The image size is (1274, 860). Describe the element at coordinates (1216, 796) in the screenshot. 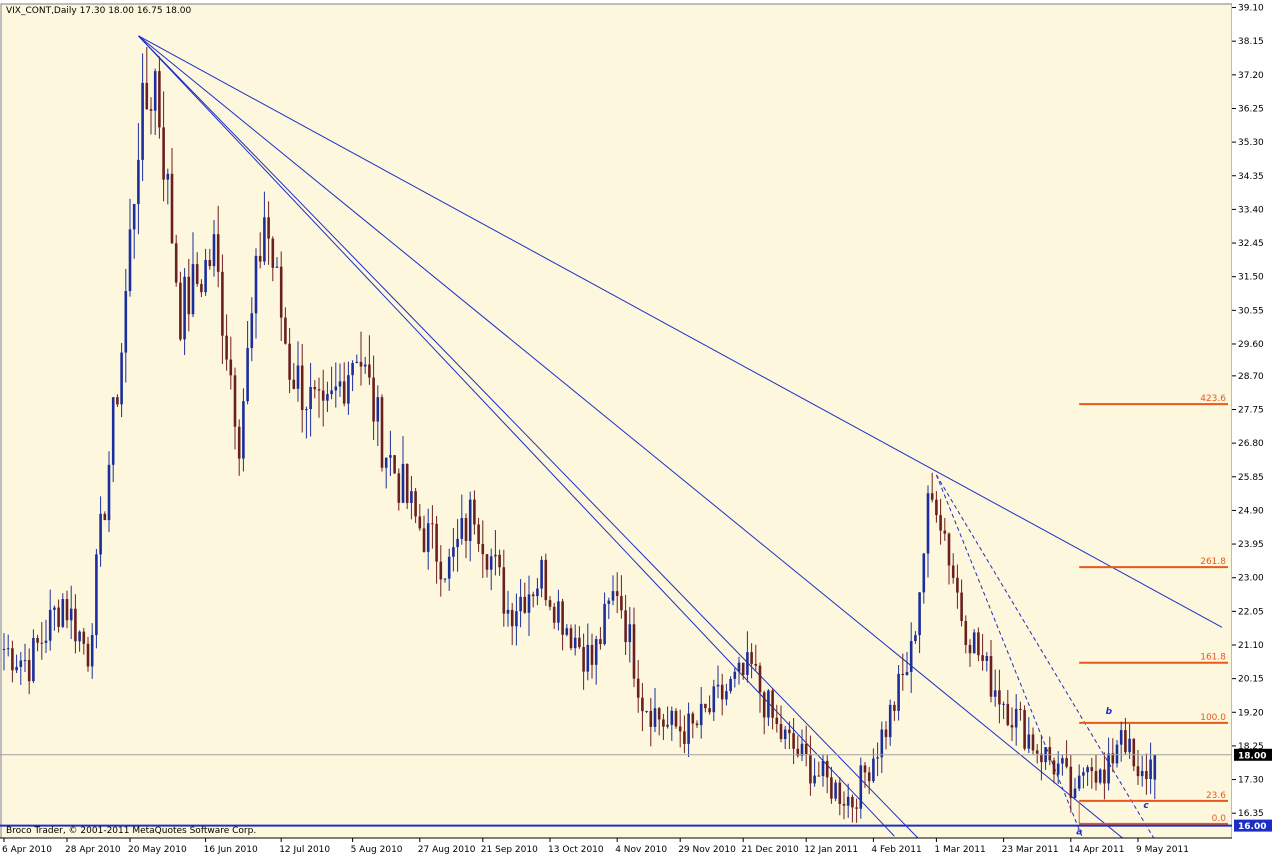

I see `fib-level-label: 23.6` at that location.